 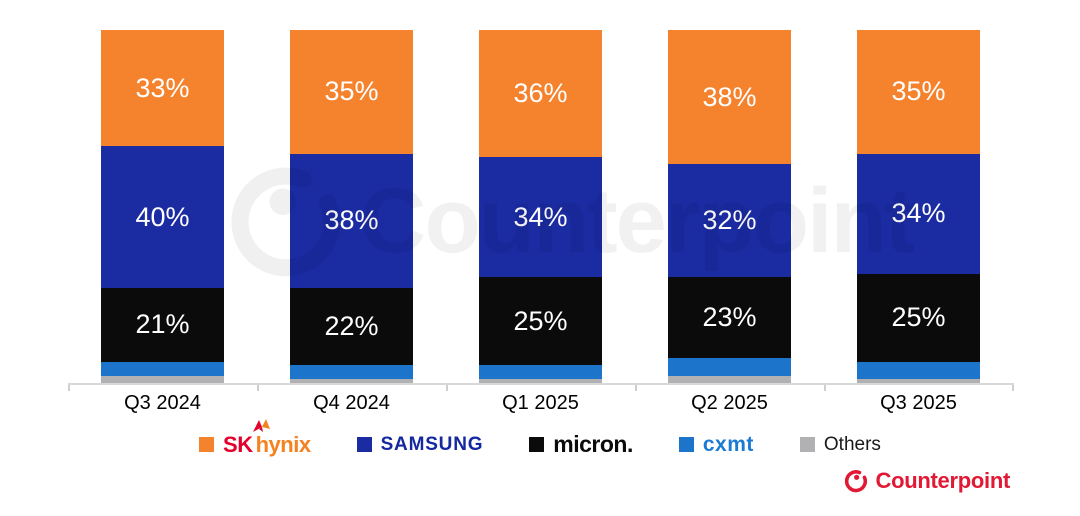 I want to click on stacked-bar: 35% 34% 25%, so click(x=918, y=206).